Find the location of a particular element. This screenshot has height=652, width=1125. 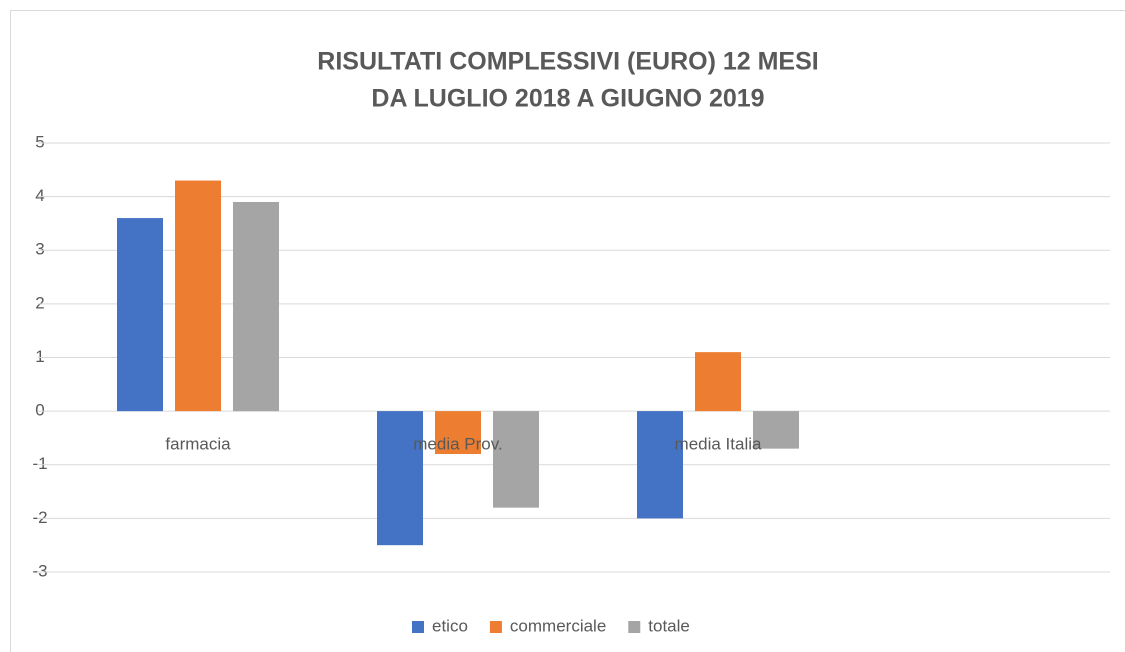

x-tick-label: media Prov. is located at coordinates (457, 443).